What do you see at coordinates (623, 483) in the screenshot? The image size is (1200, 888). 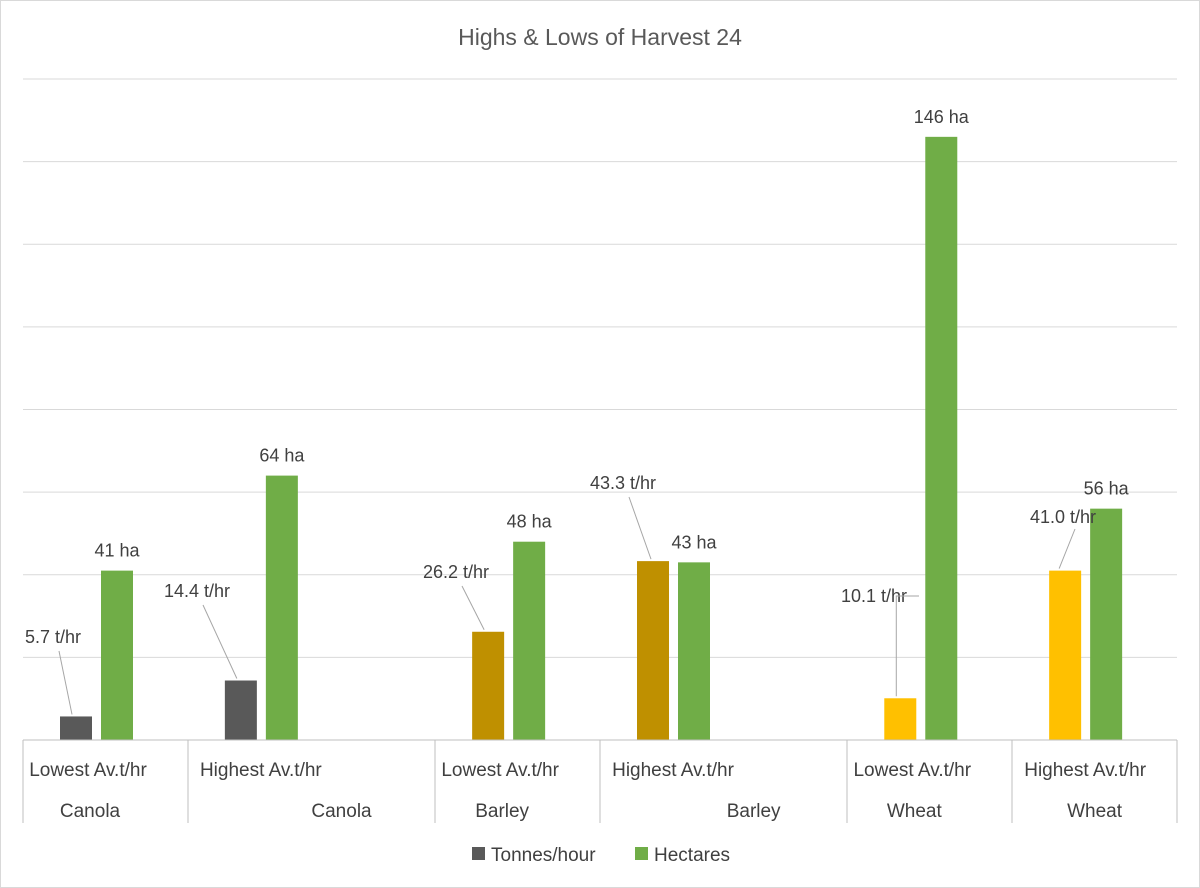 I see `data-label-tonnes: 43.3 t/hr` at bounding box center [623, 483].